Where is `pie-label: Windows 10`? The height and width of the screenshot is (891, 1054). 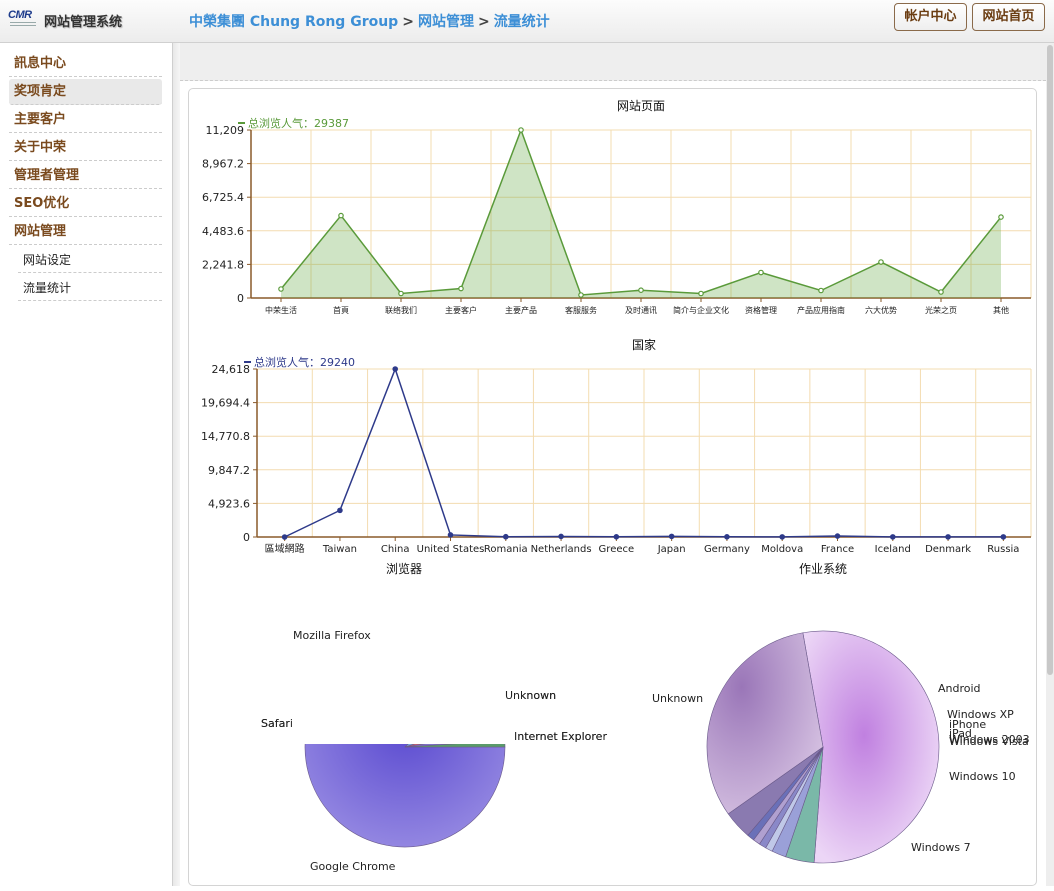
pie-label: Windows 10 is located at coordinates (982, 776).